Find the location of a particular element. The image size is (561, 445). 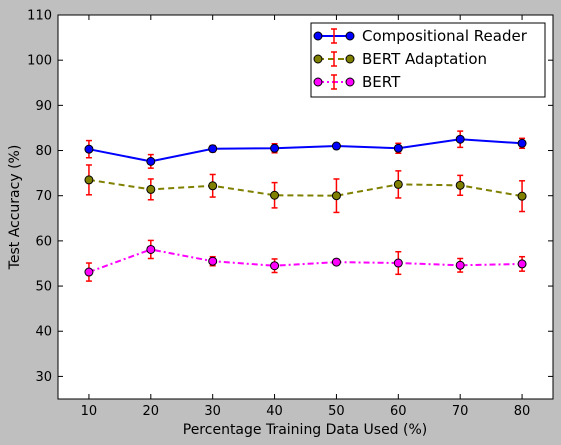

x-tick-label: 40 is located at coordinates (274, 411).